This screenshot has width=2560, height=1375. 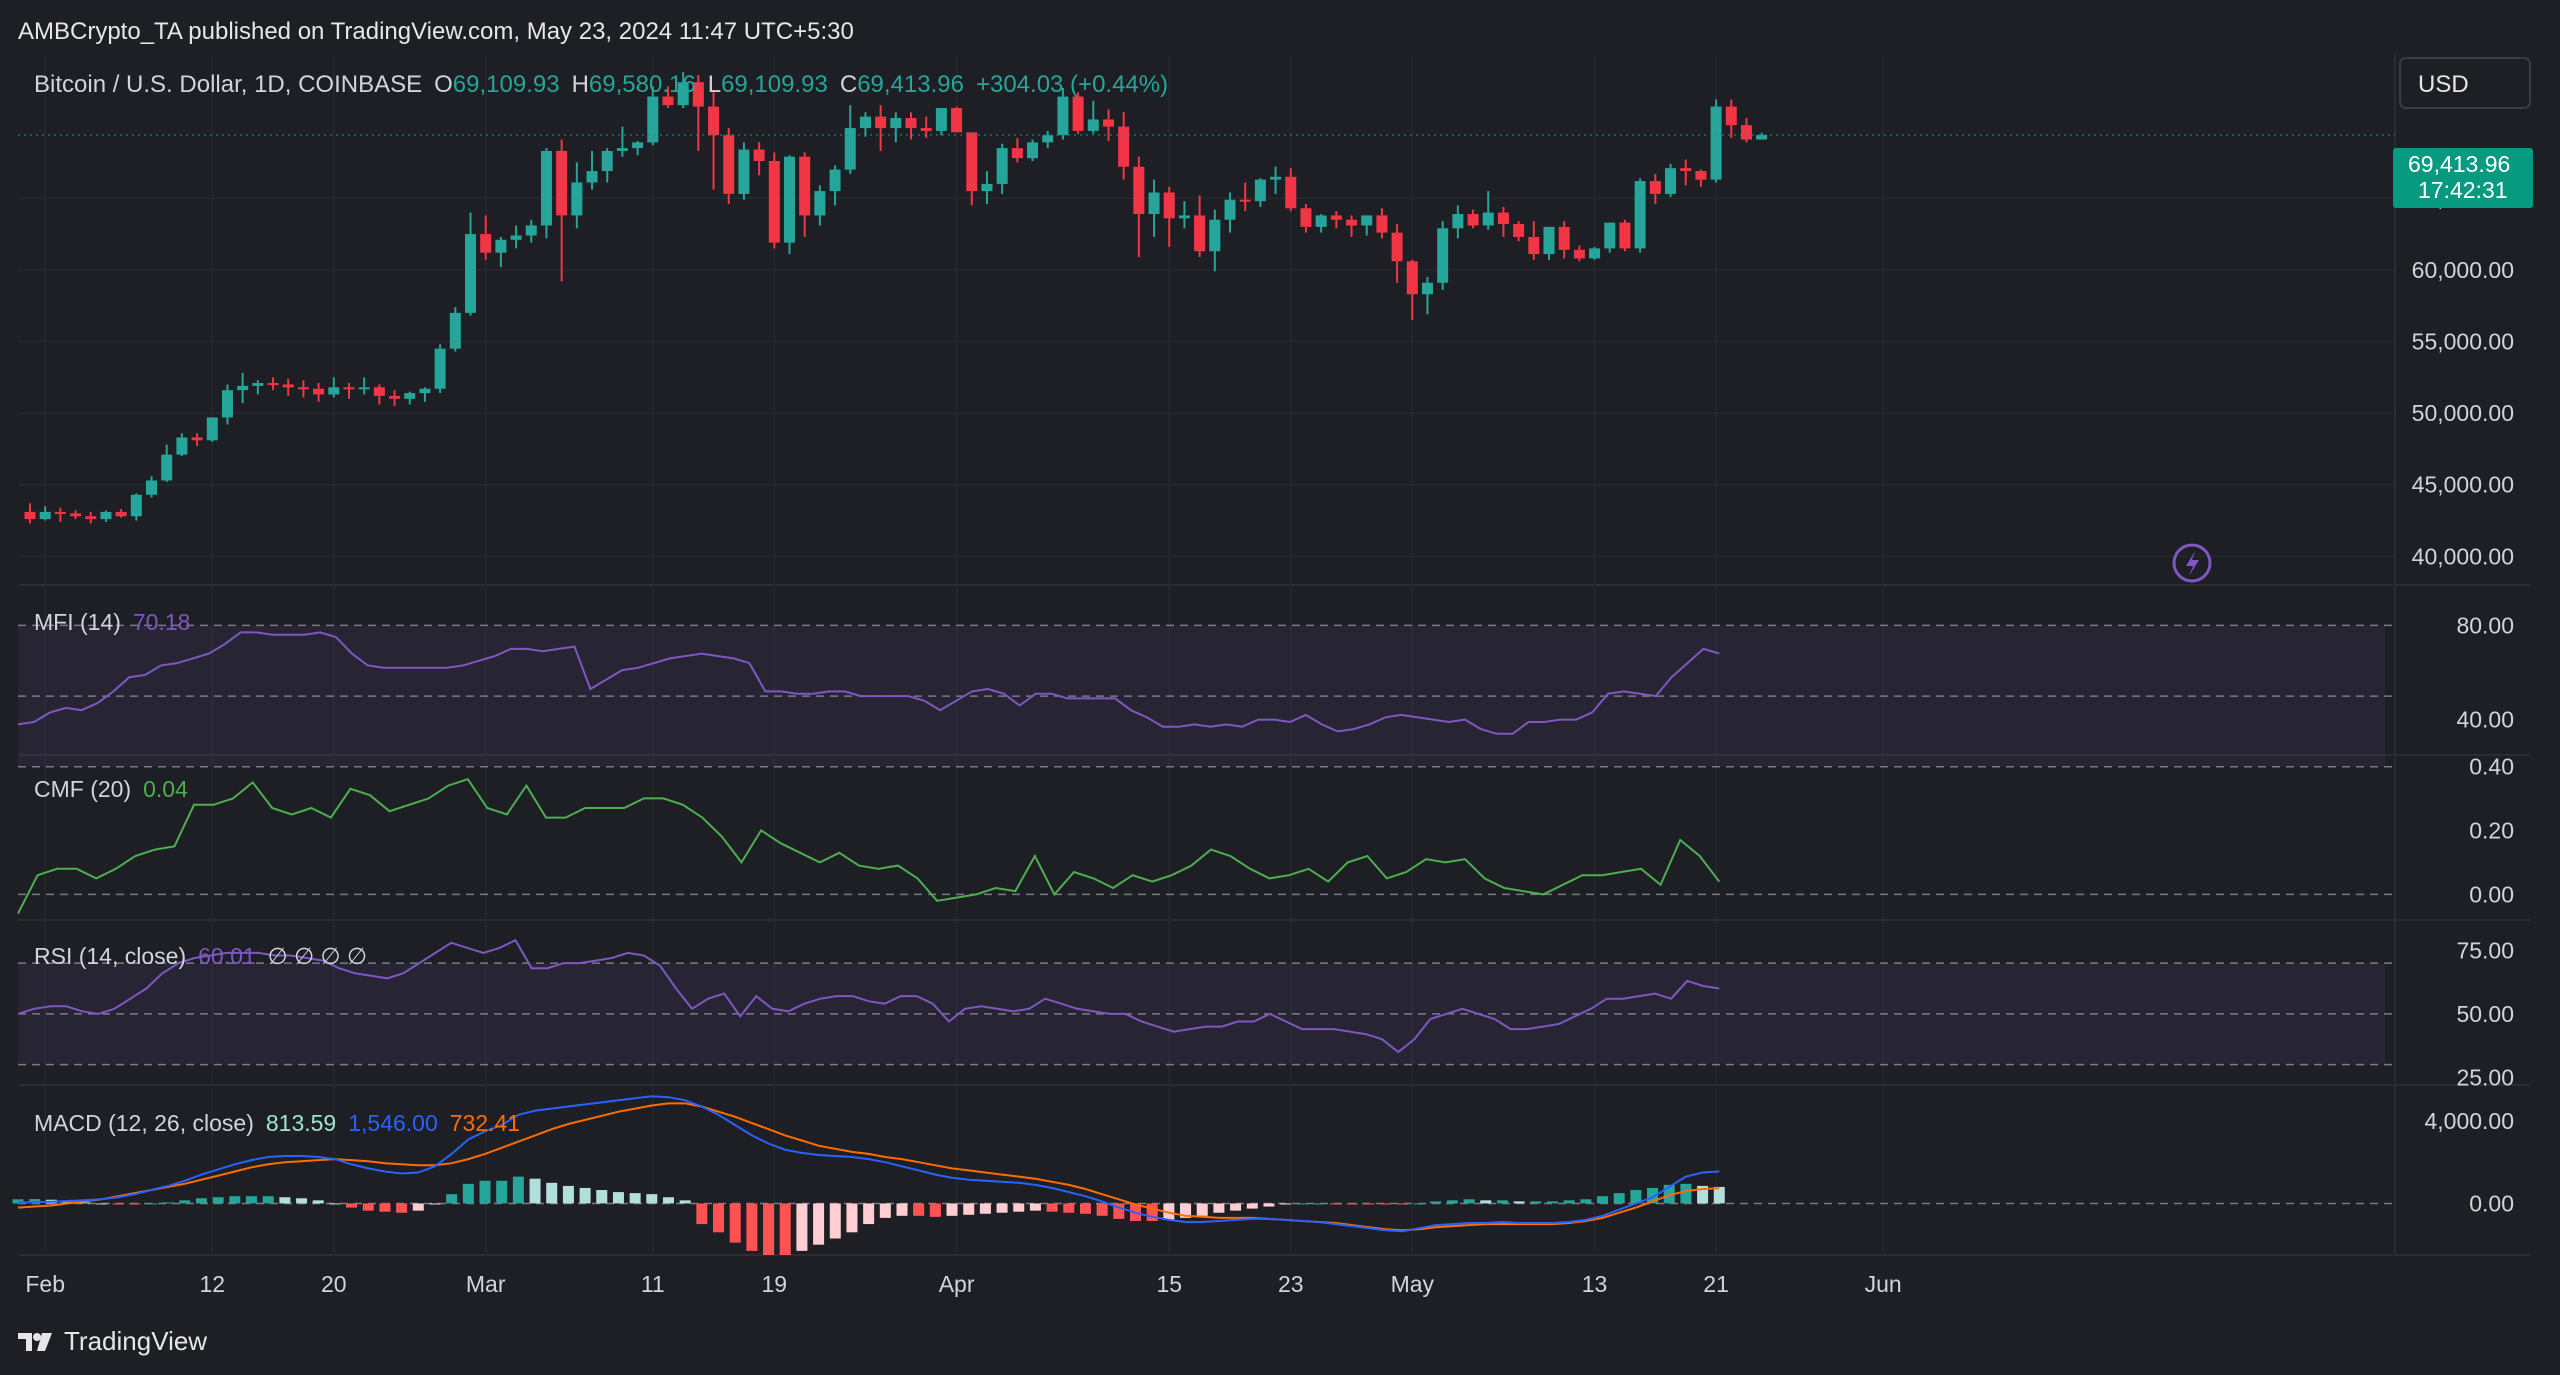 I want to click on x-tick-label: 21, so click(x=1716, y=1284).